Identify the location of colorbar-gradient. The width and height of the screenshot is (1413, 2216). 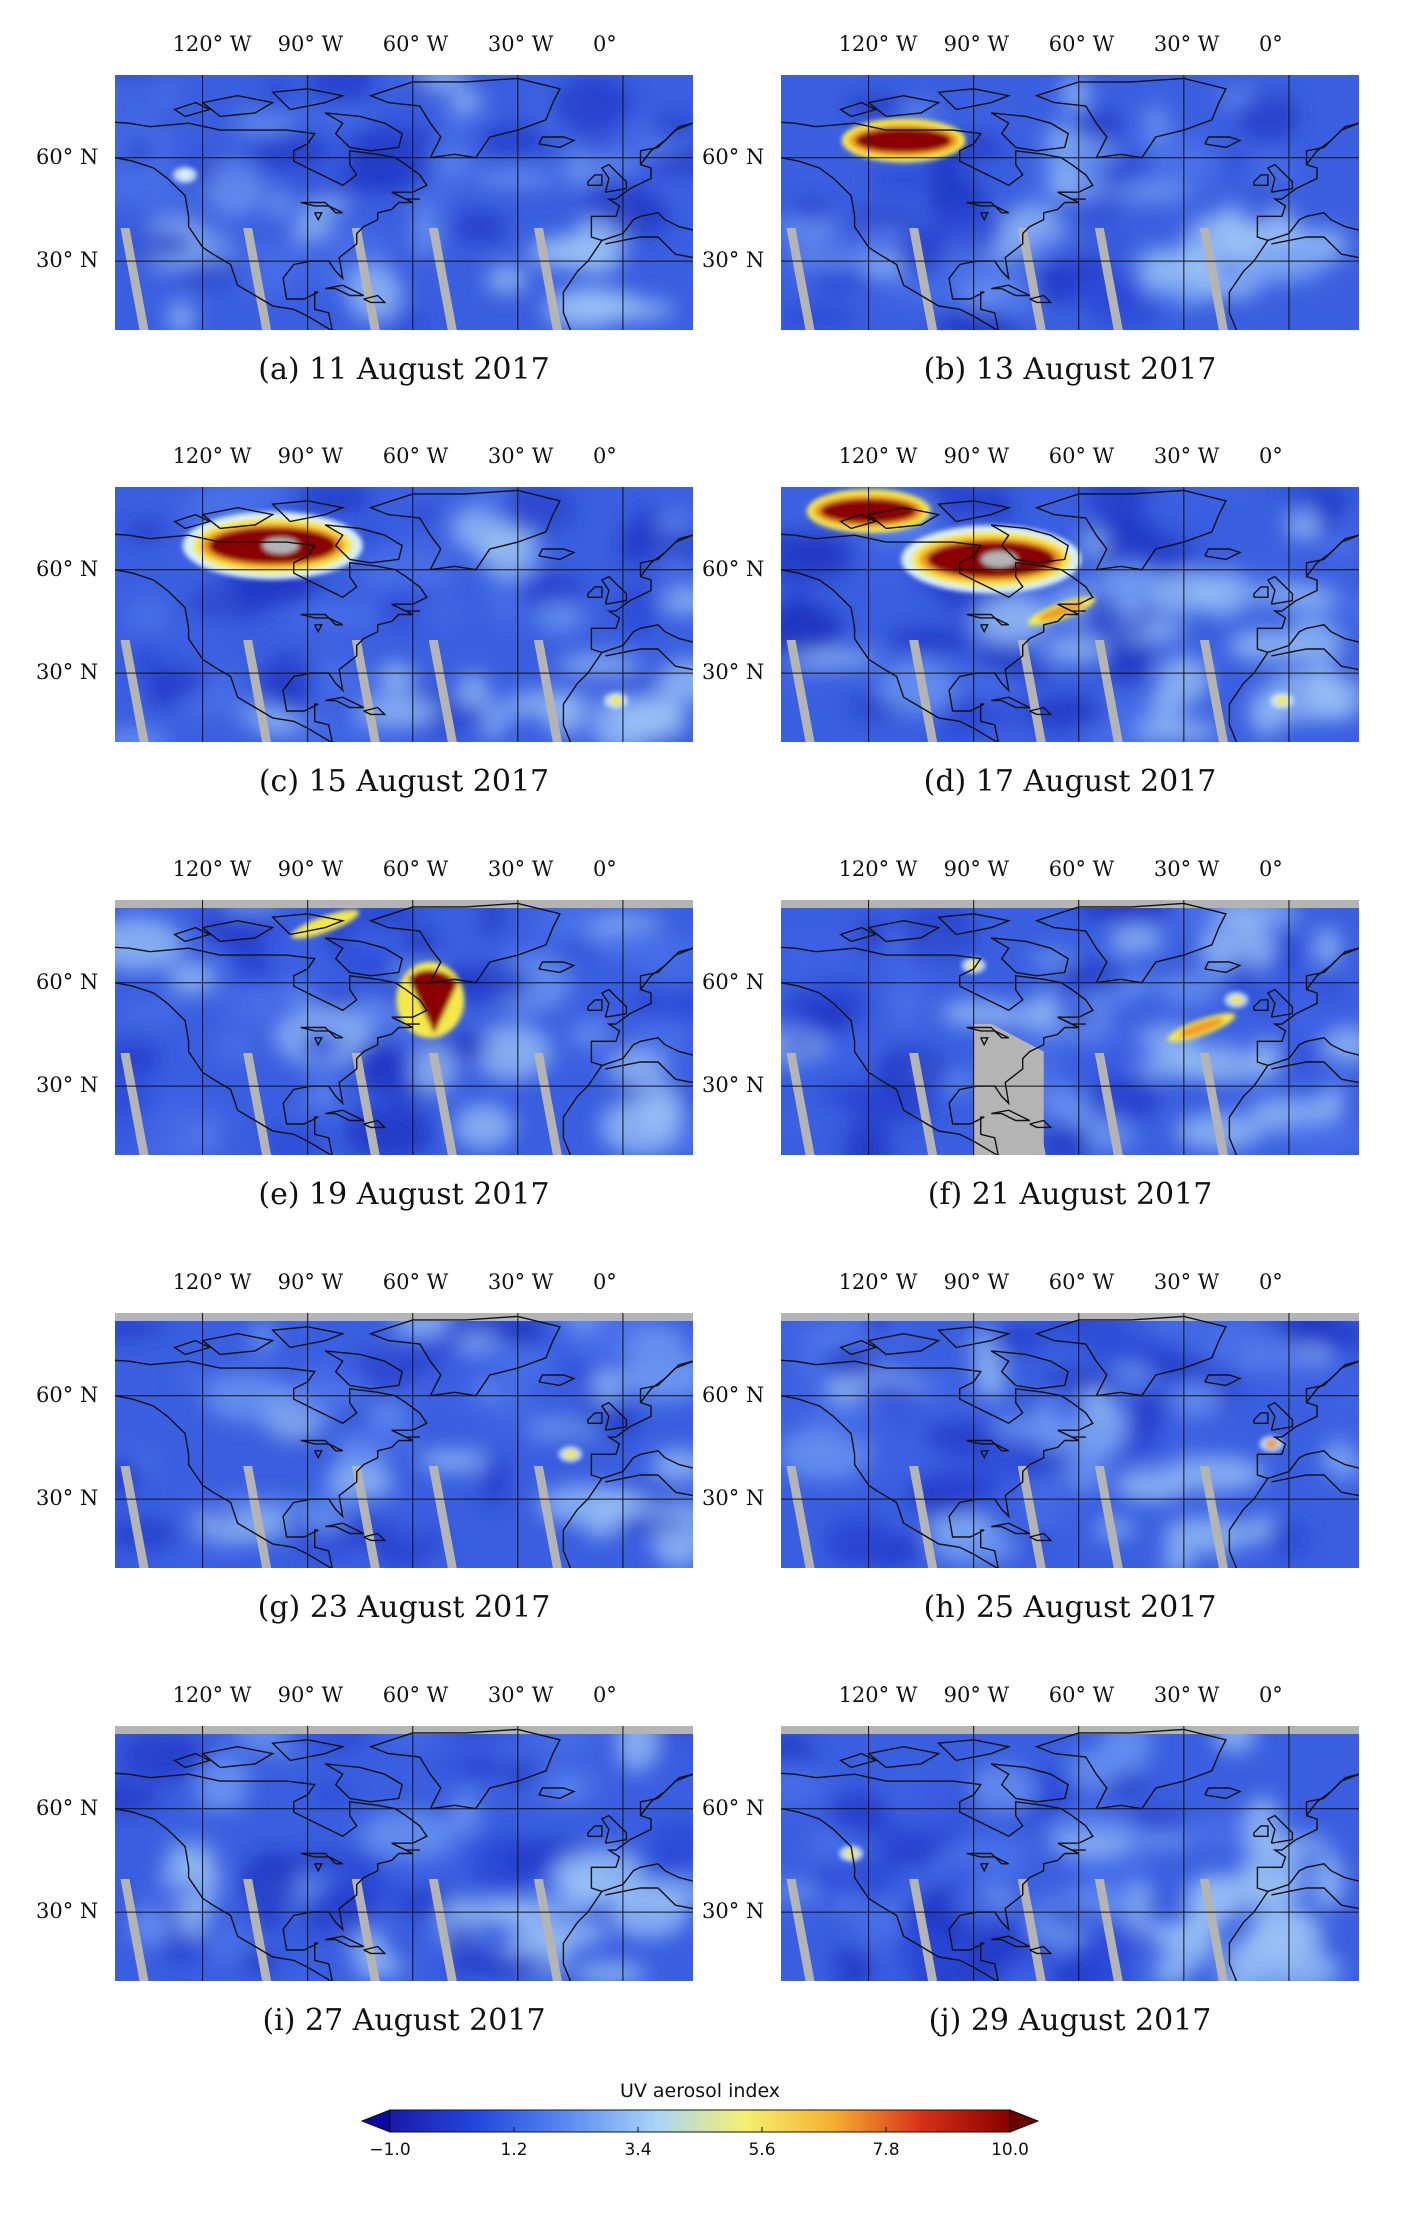
(700, 2121).